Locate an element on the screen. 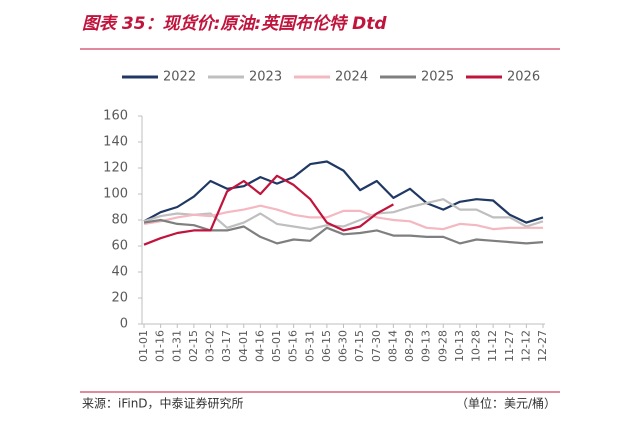 The image size is (621, 426). x-tick-label: 04-16 is located at coordinates (259, 346).